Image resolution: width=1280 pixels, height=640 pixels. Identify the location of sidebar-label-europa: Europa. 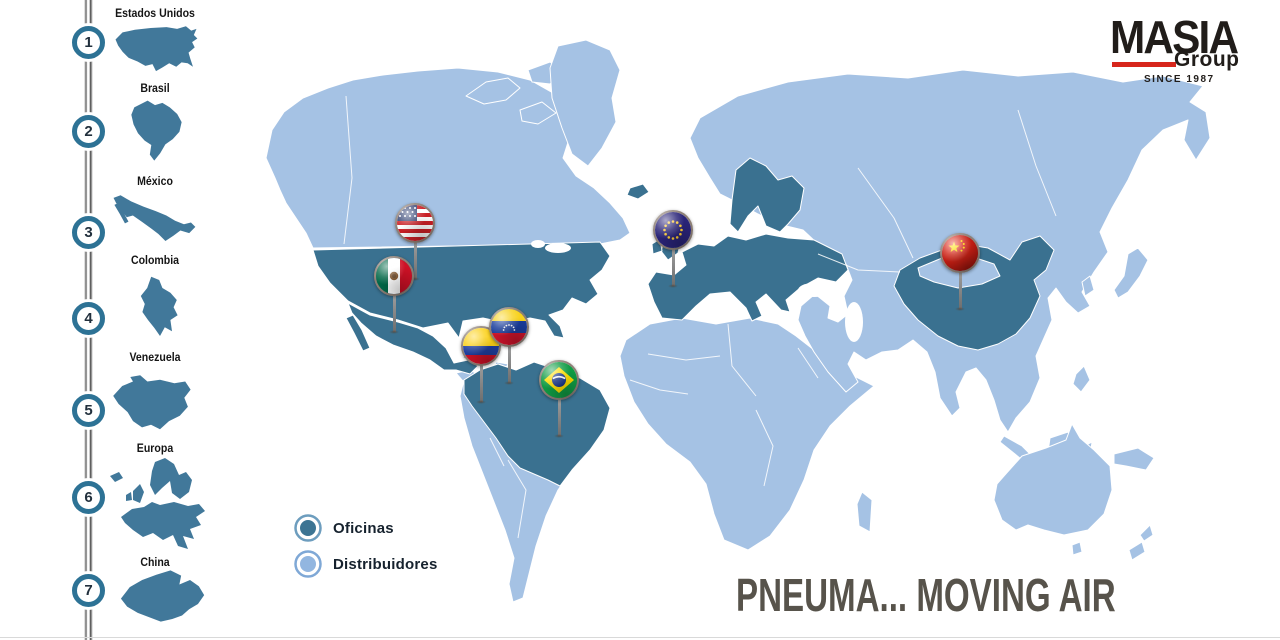
(155, 448).